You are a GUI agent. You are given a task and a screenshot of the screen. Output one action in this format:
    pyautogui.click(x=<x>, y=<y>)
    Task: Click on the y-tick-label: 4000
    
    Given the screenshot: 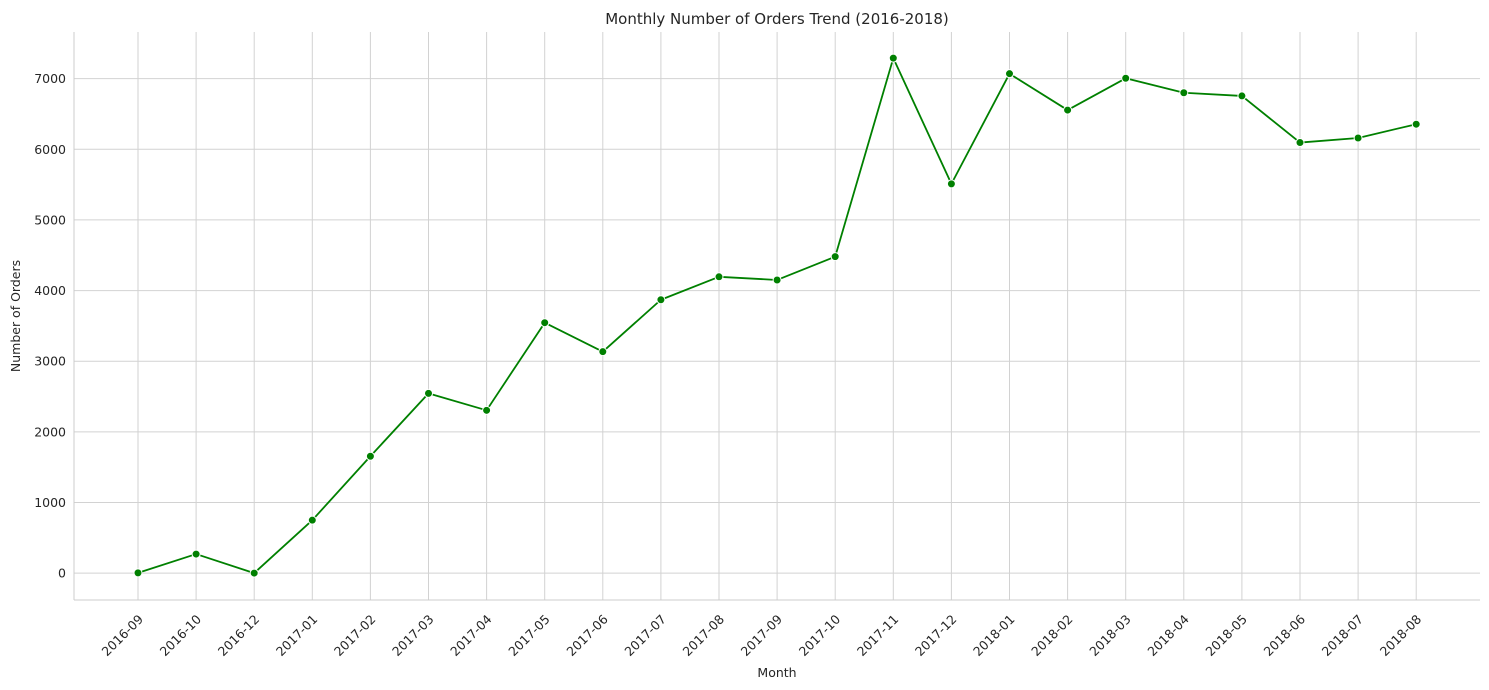 What is the action you would take?
    pyautogui.click(x=50, y=290)
    